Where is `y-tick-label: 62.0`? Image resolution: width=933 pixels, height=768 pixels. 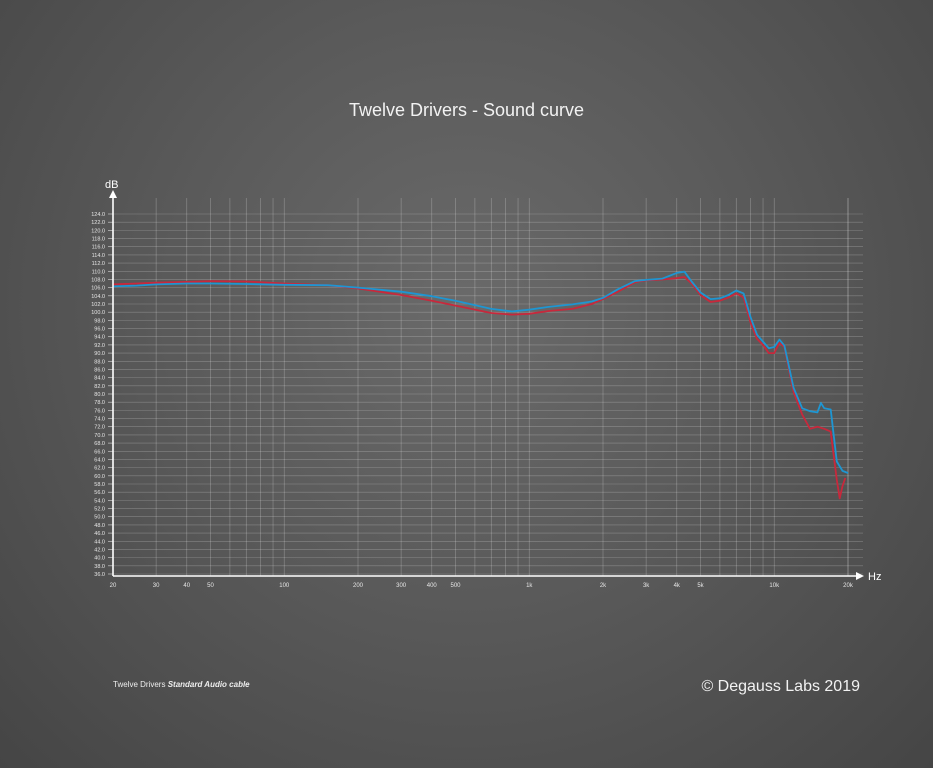 y-tick-label: 62.0 is located at coordinates (99, 469).